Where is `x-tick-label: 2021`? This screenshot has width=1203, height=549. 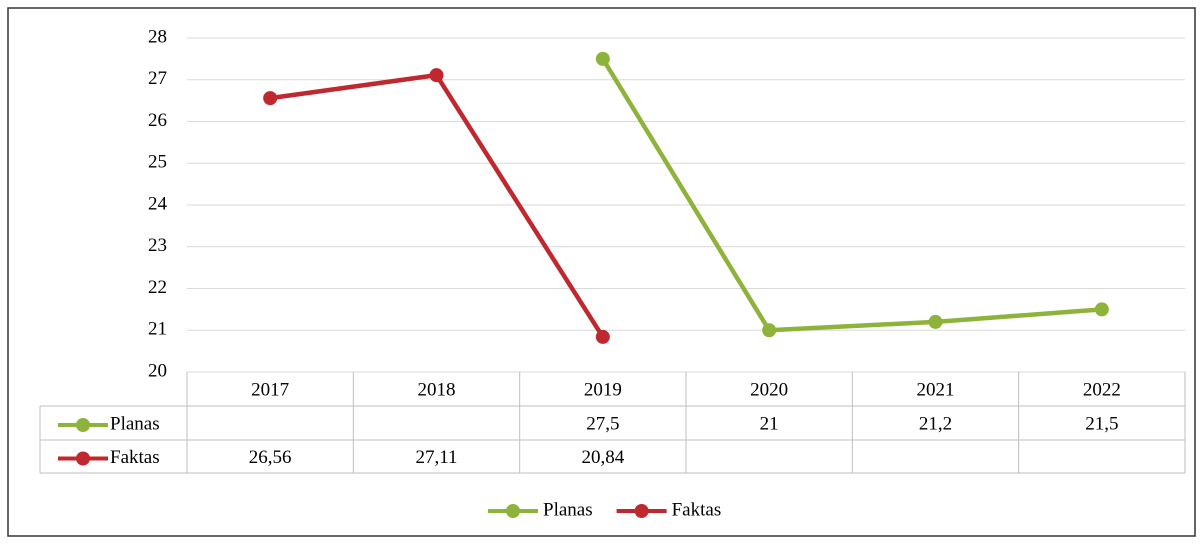 x-tick-label: 2021 is located at coordinates (936, 389).